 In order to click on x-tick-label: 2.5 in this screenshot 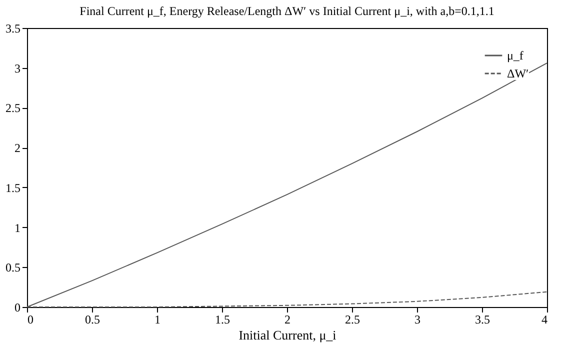, I will do `click(352, 319)`.